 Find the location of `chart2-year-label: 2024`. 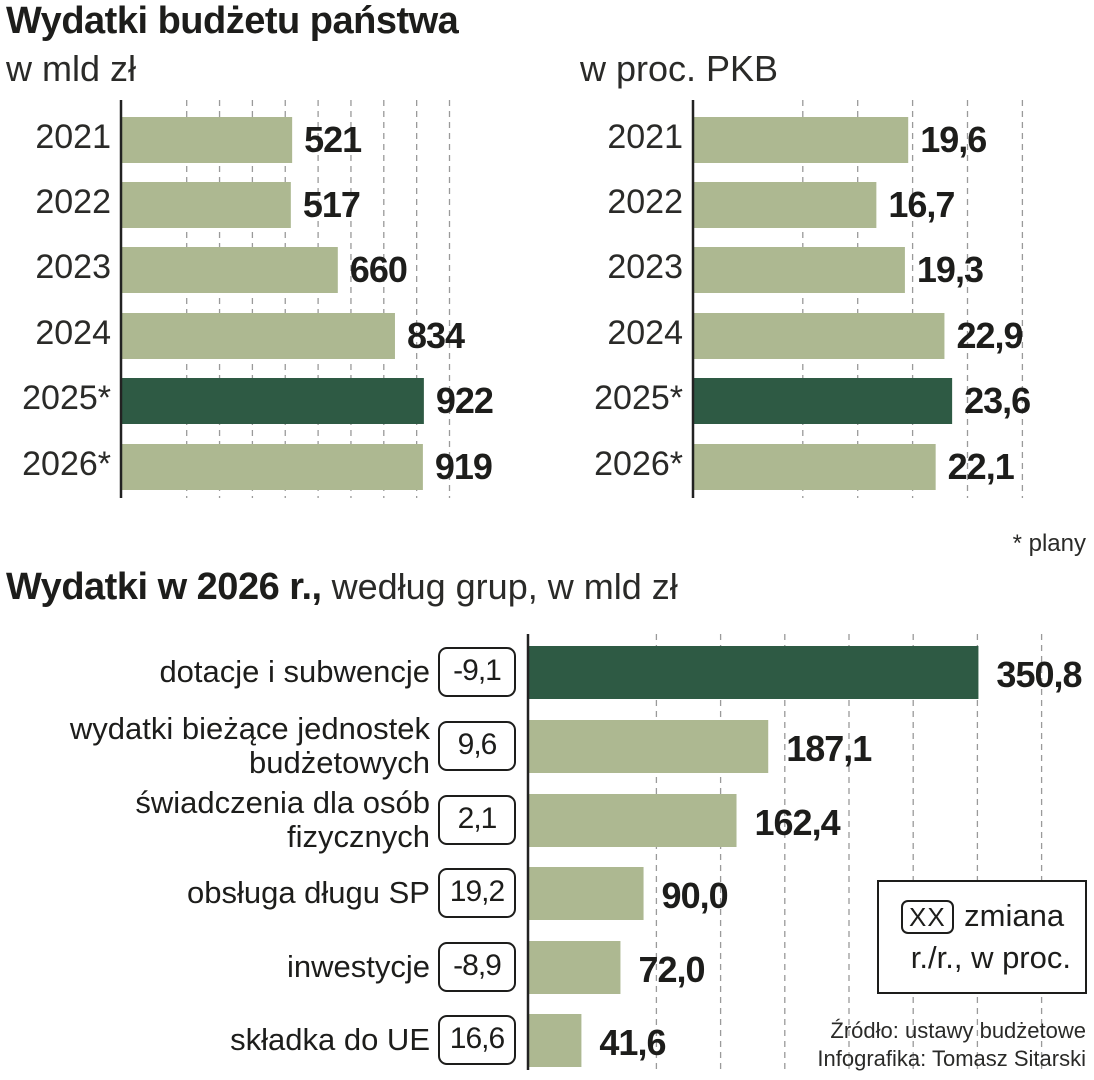

chart2-year-label: 2024 is located at coordinates (645, 333).